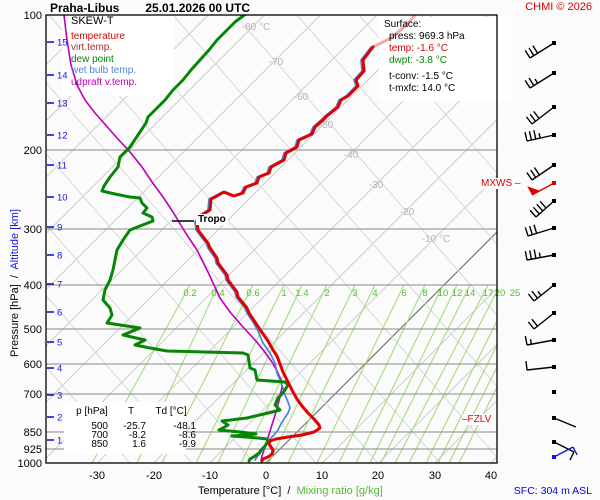 Image resolution: width=600 pixels, height=500 pixels. Describe the element at coordinates (104, 70) in the screenshot. I see `legend-item-wet-bulb: wet bulb temp.` at that location.